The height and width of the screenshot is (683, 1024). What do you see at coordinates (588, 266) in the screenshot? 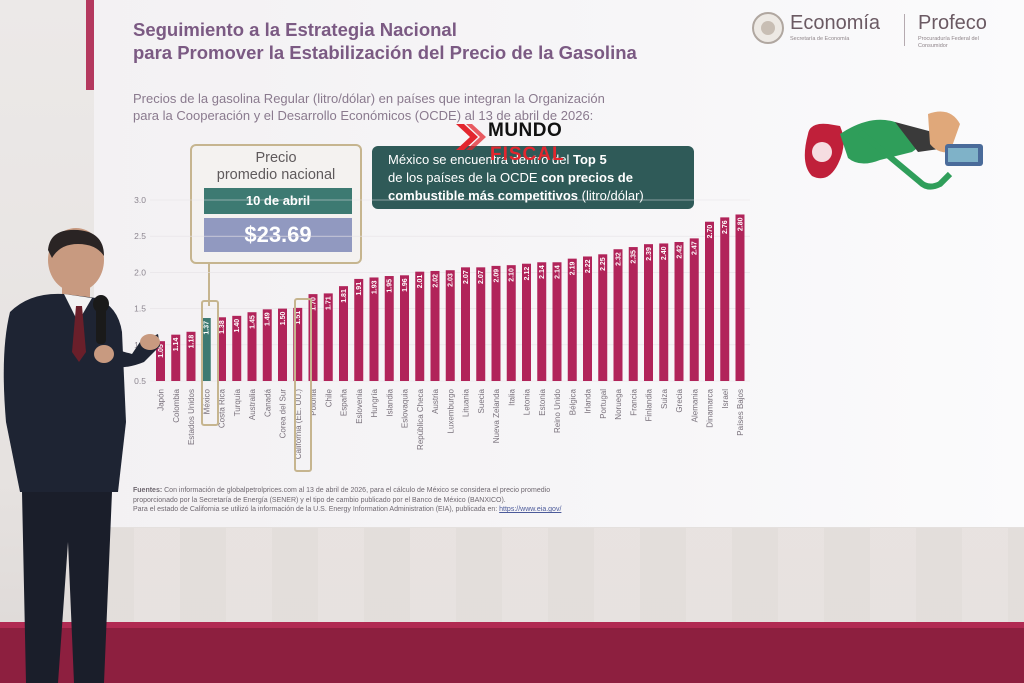
I see `bar-value-label: 2.22` at bounding box center [588, 266].